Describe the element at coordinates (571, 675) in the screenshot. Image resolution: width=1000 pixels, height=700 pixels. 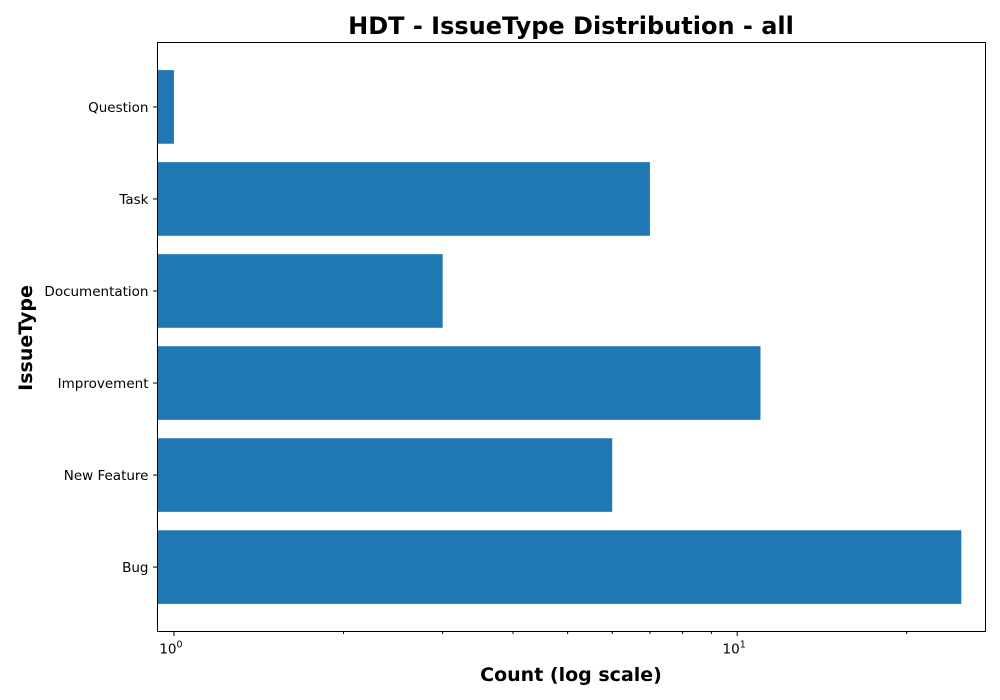
I see `x-axis-label: Count (log scale)` at that location.